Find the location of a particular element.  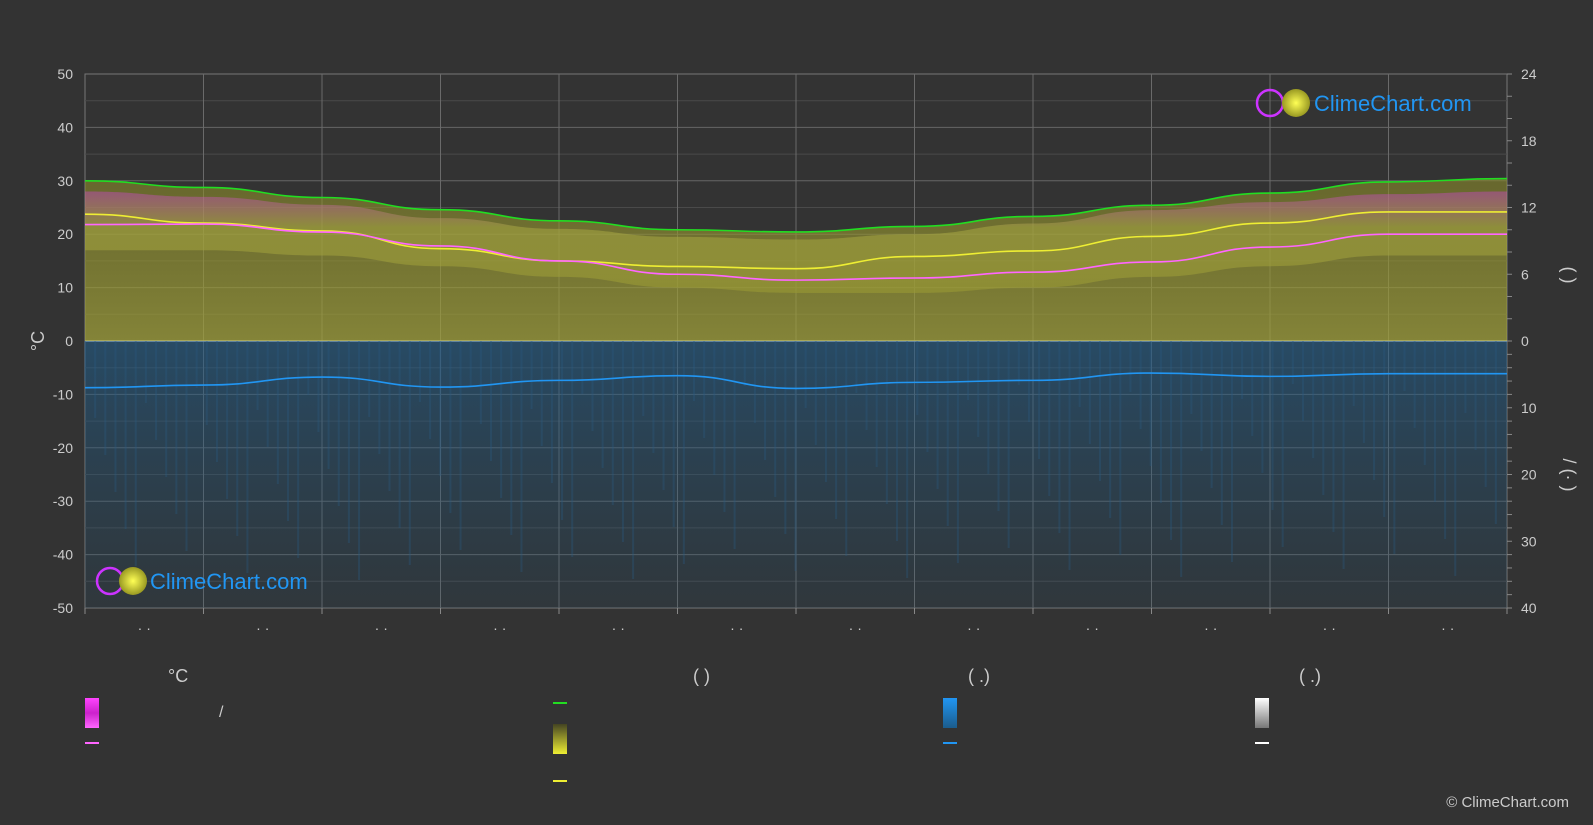

legend-header-temperature: °C is located at coordinates (178, 676).